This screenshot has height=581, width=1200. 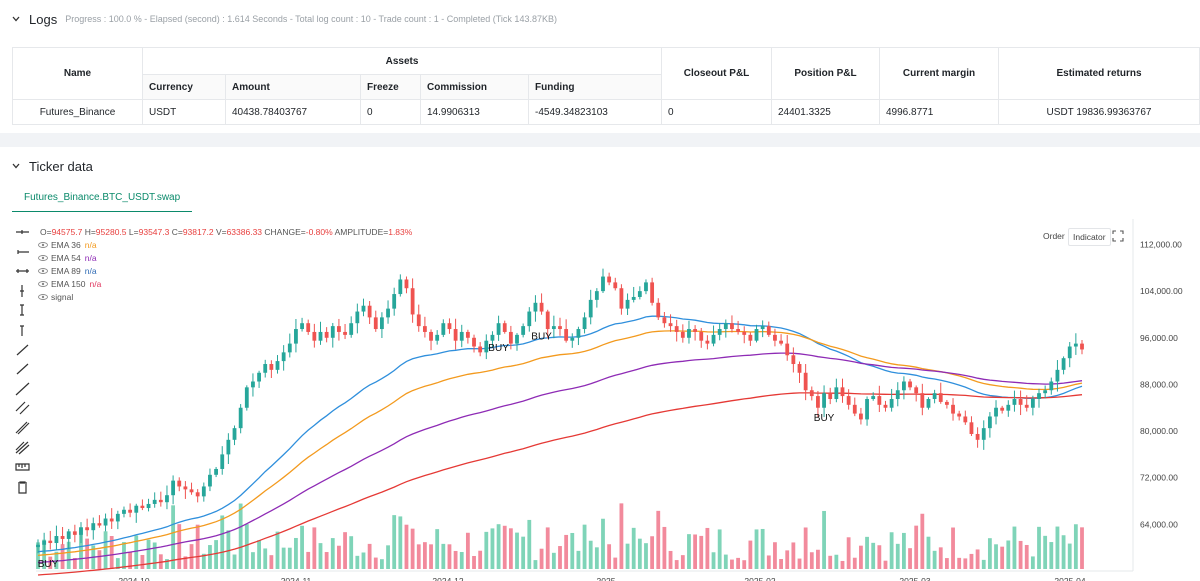 I want to click on legend-ema36: EMA 36 n/a, so click(x=67, y=245).